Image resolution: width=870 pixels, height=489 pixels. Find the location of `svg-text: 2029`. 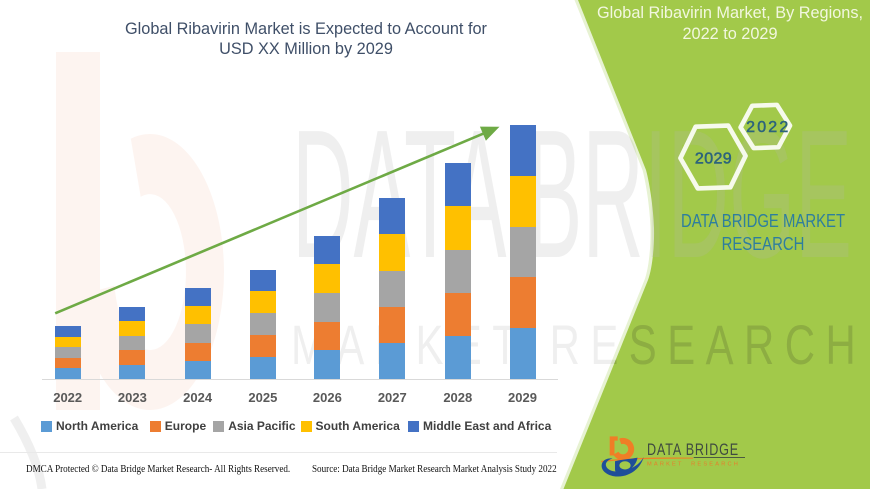

svg-text: 2029 is located at coordinates (713, 158).